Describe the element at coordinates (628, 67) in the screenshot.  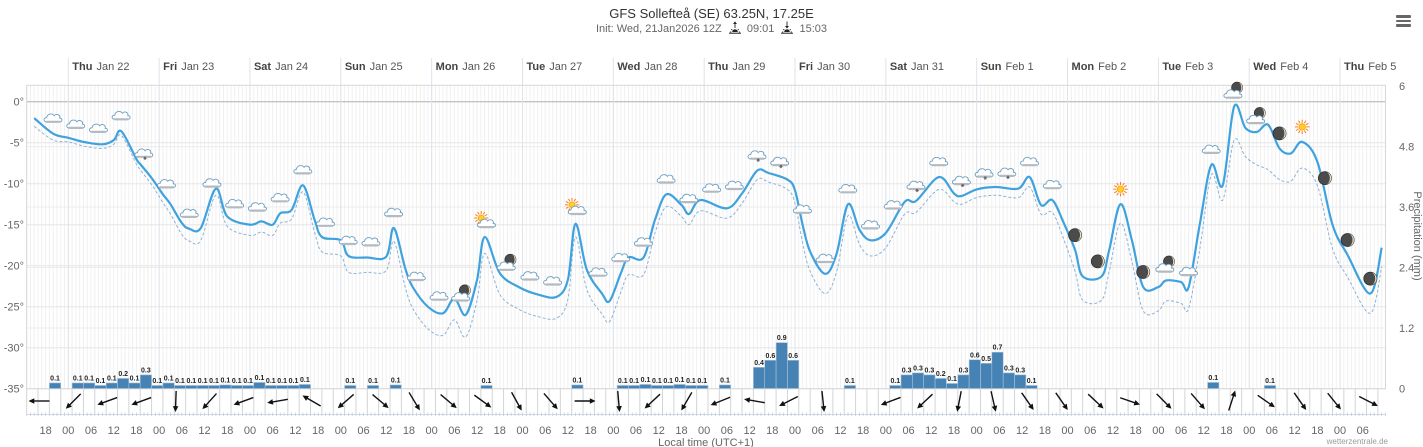
I see `day-name: Wed` at that location.